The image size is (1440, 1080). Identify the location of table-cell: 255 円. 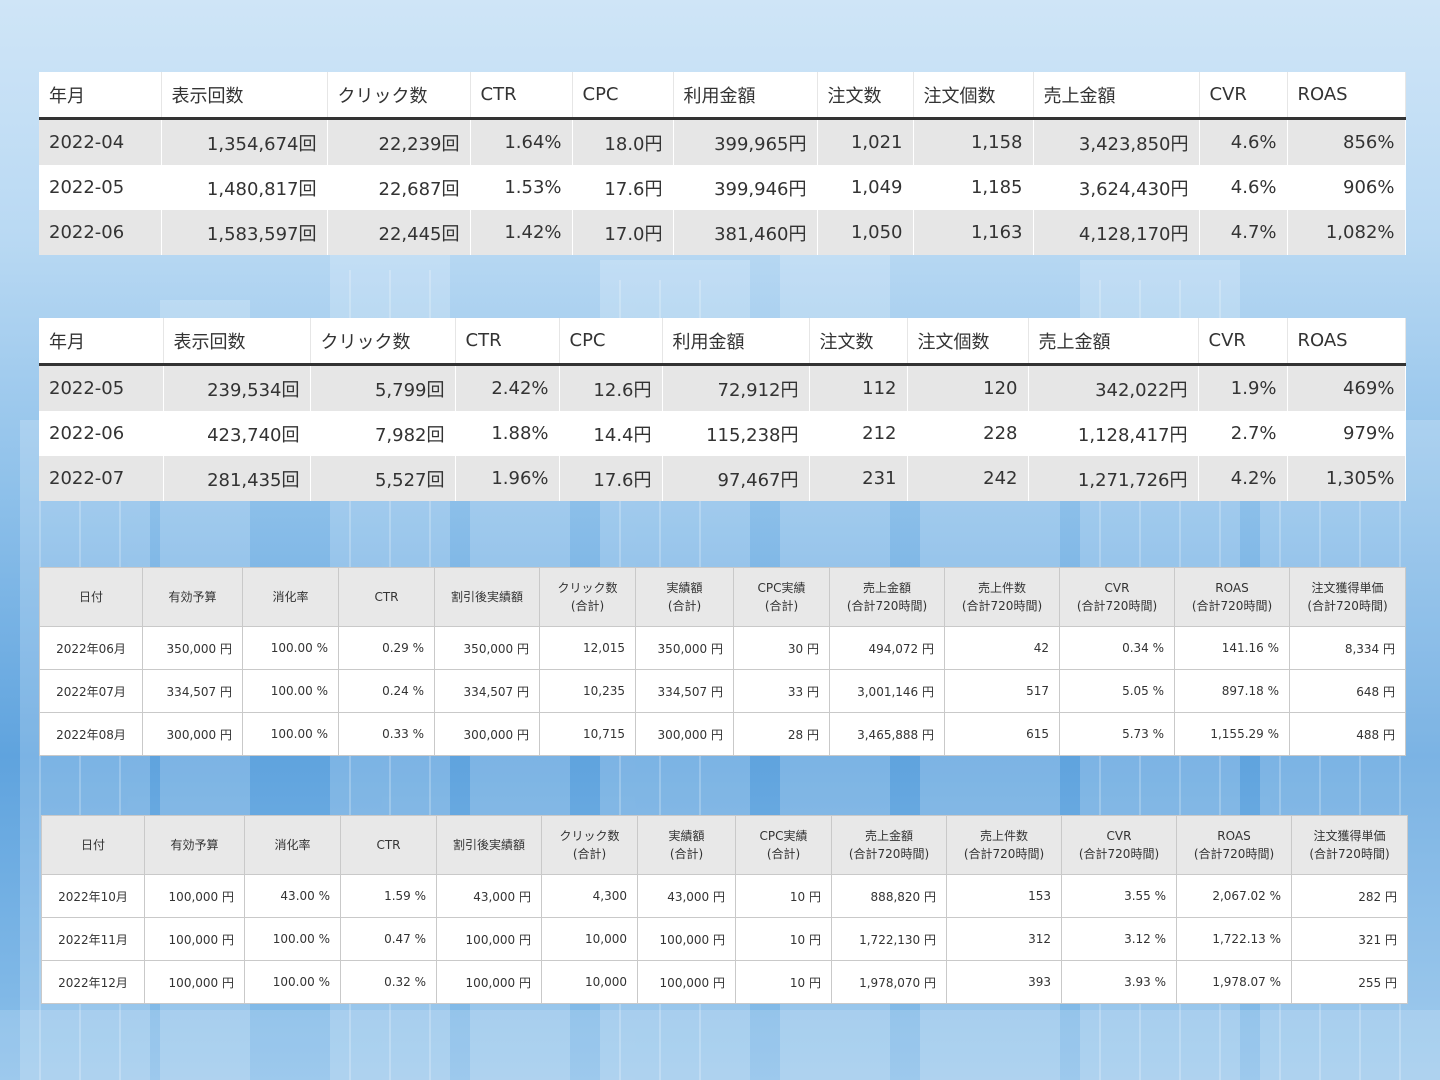
(1349, 982).